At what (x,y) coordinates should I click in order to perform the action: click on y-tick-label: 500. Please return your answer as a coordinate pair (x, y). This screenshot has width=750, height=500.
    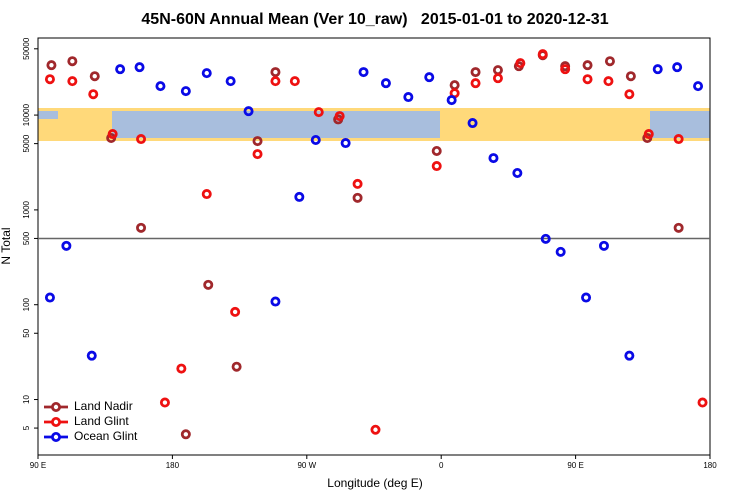
    Looking at the image, I should click on (26, 238).